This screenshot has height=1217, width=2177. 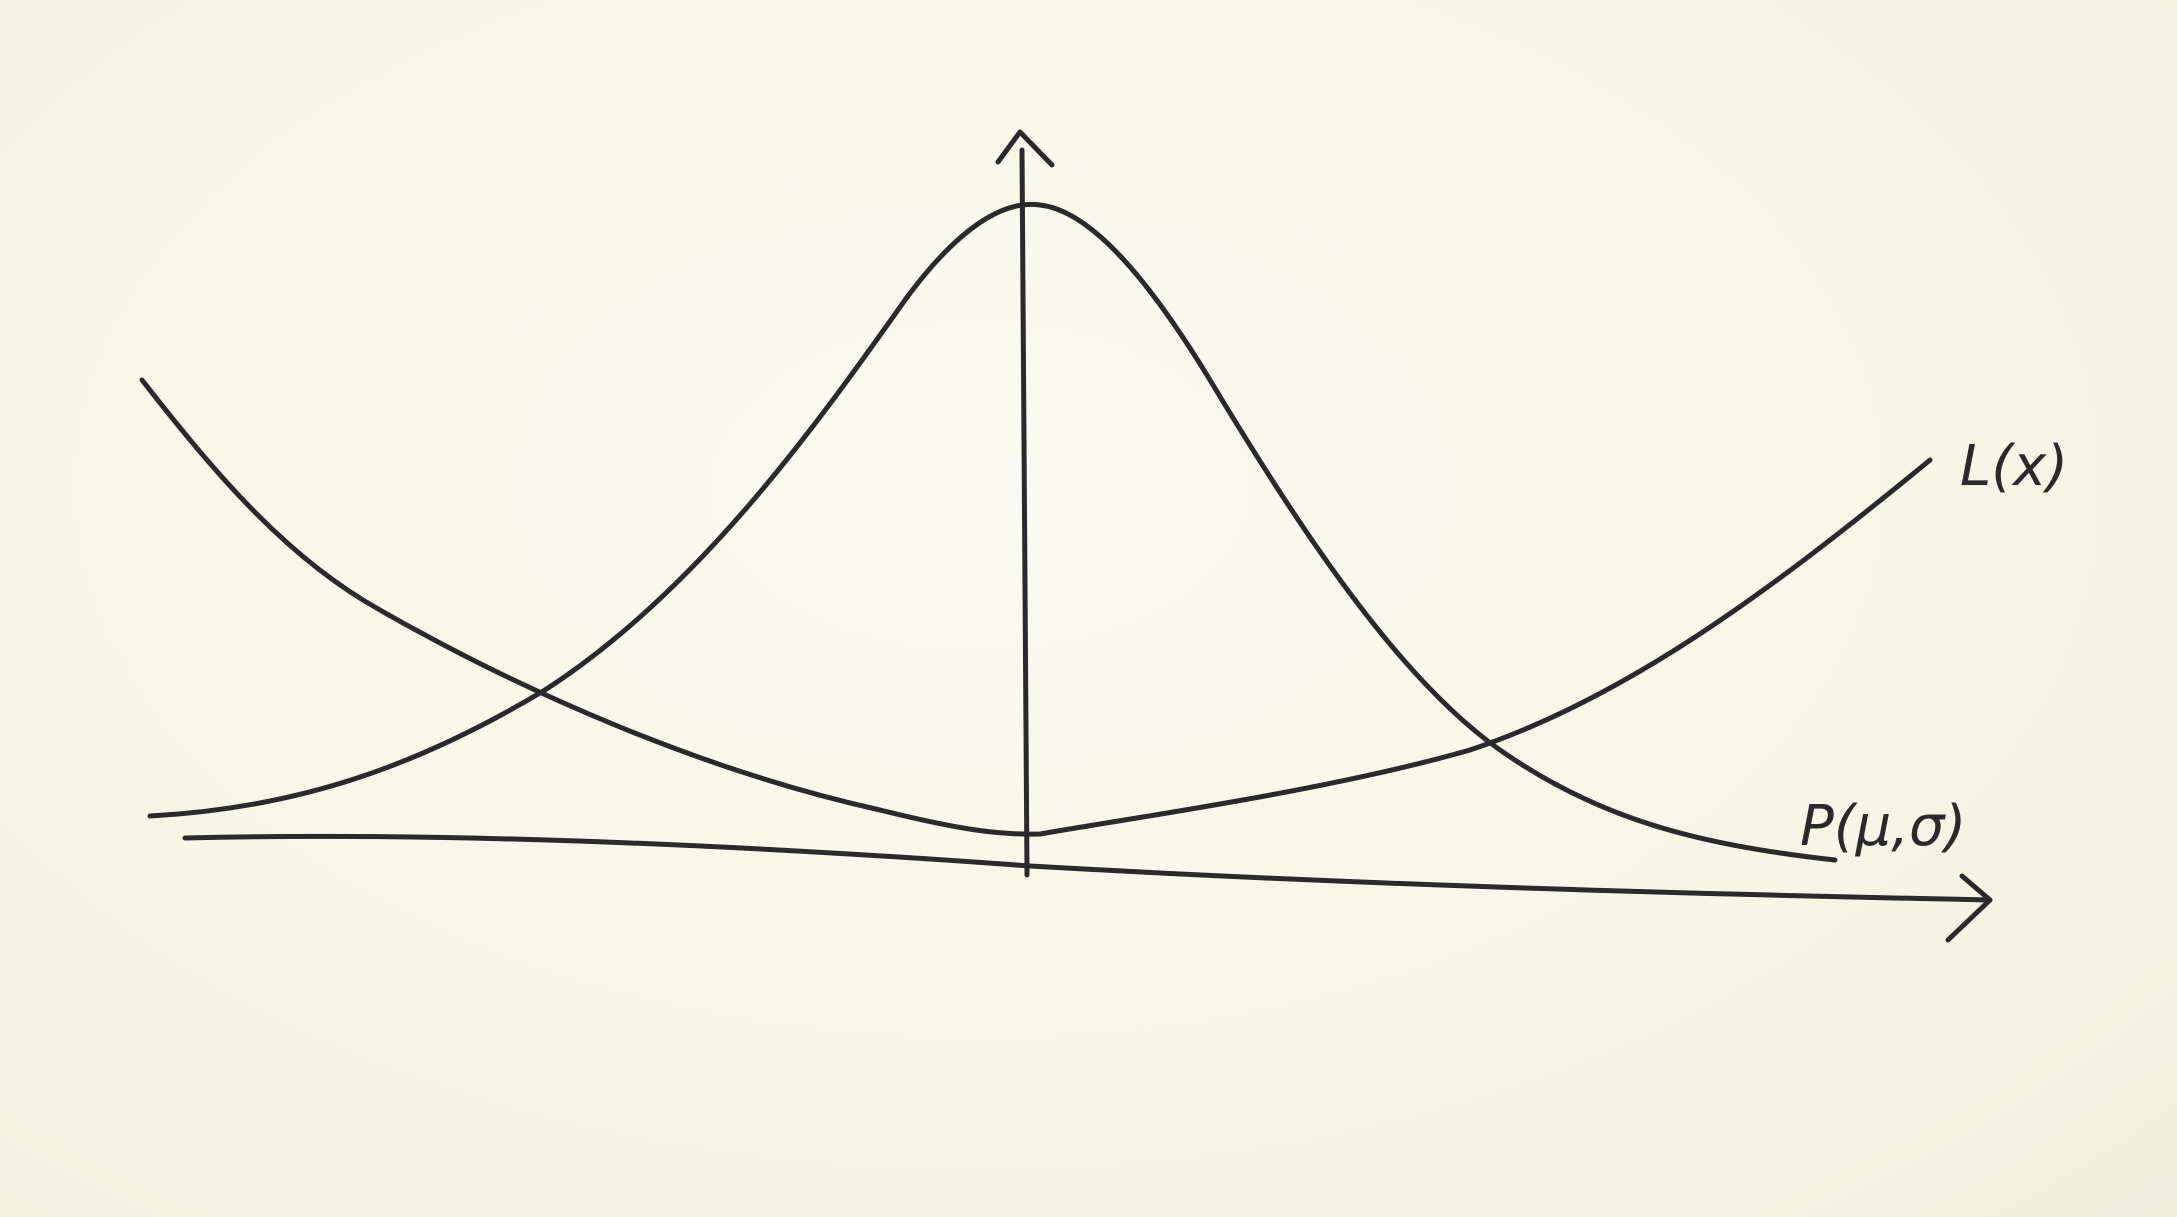 I want to click on x-axis, so click(x=1087, y=868).